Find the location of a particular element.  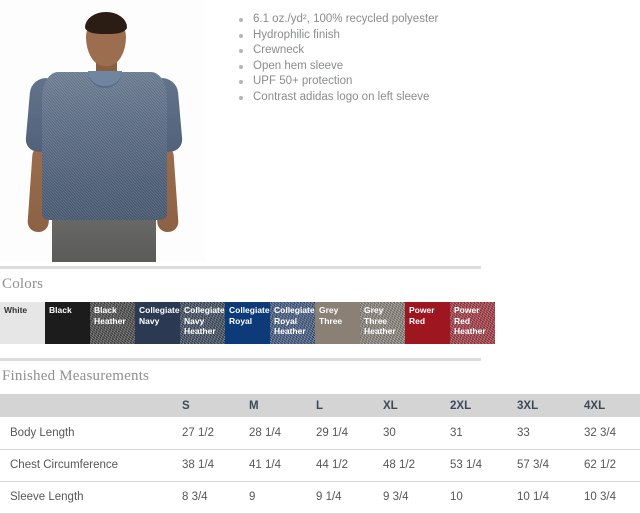

measurement-value: 30 is located at coordinates (389, 432).